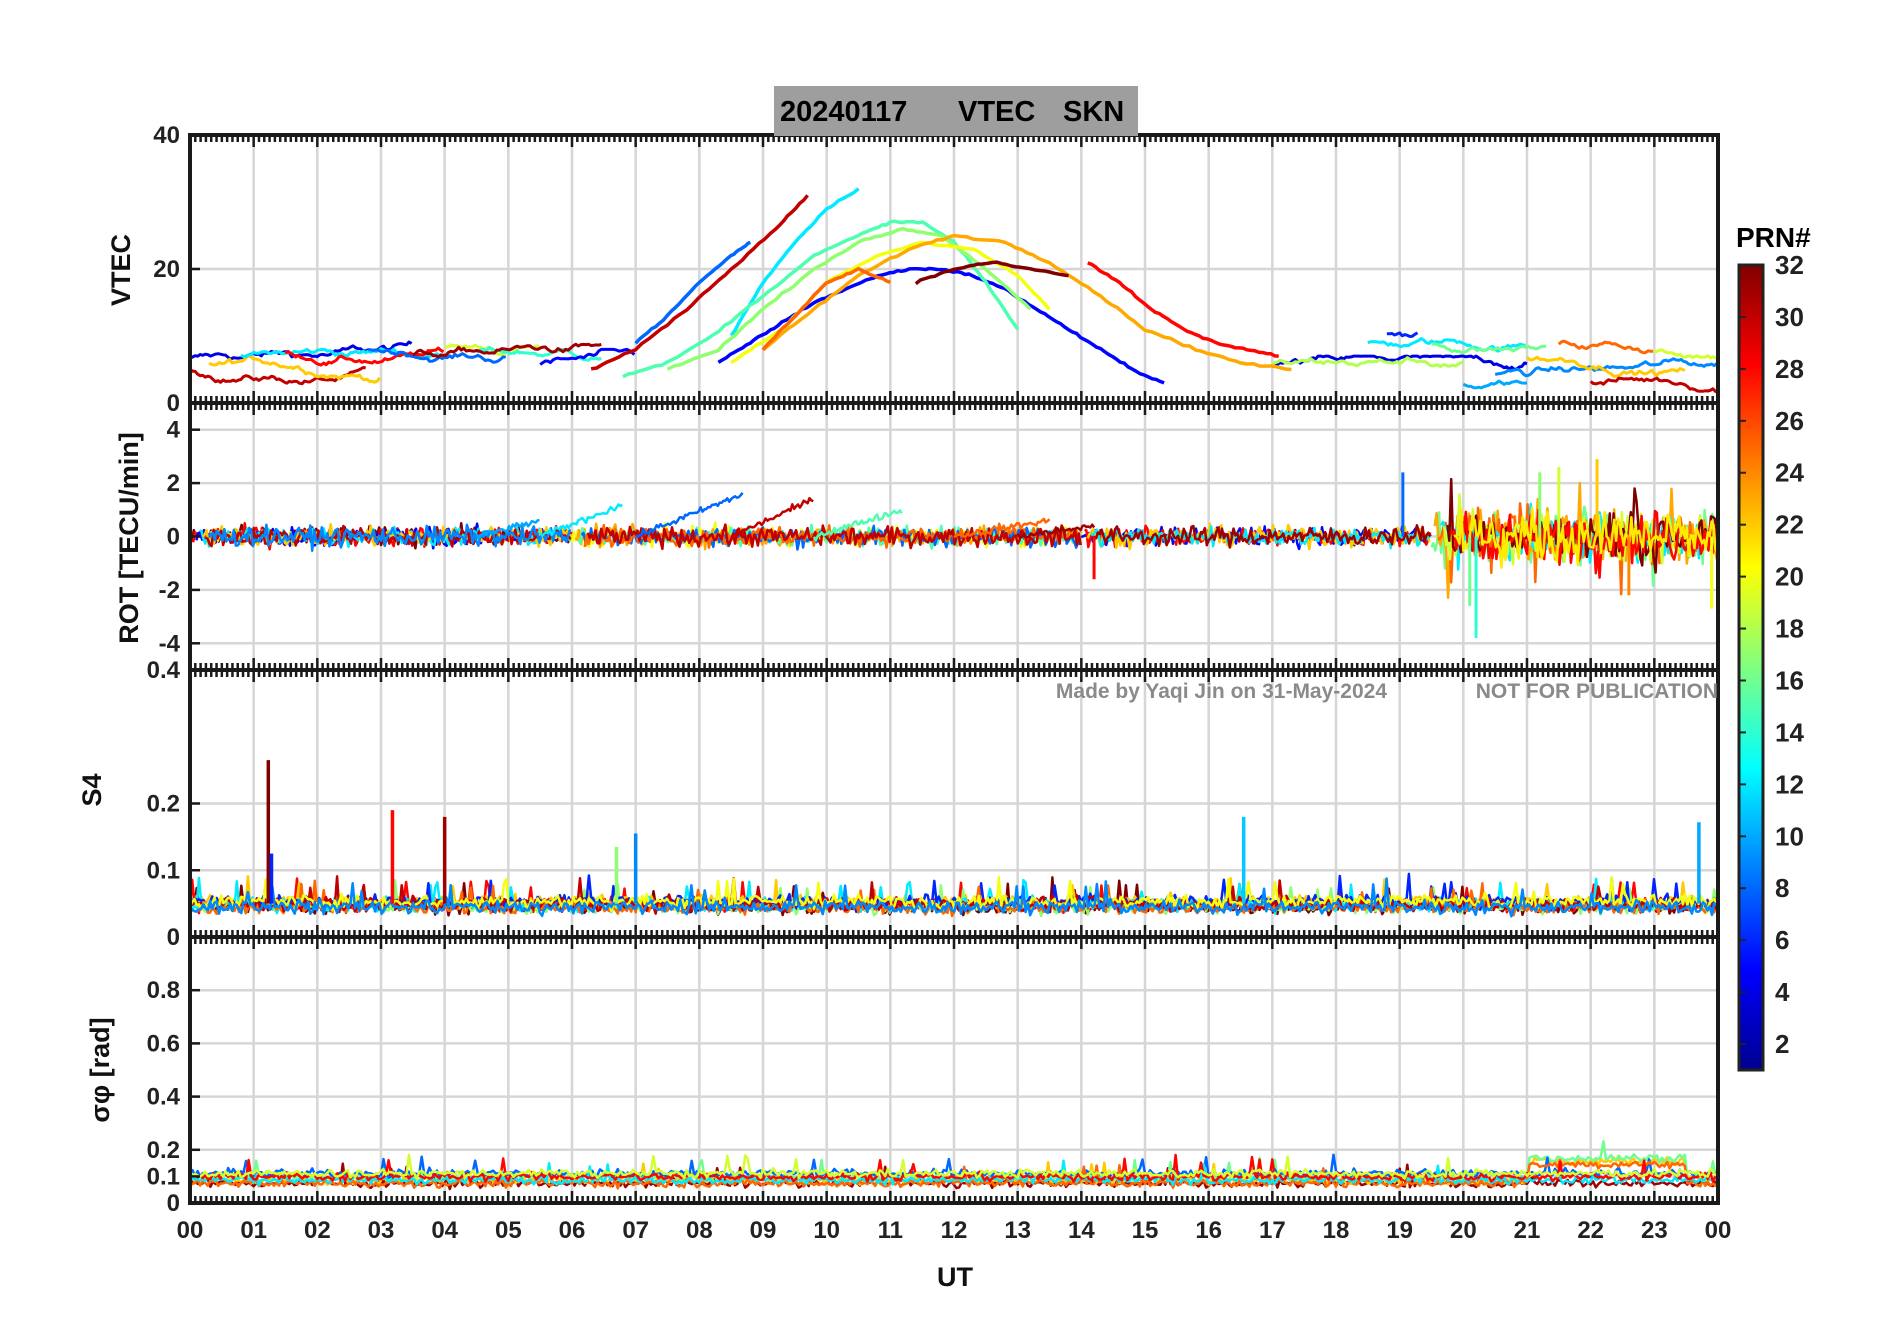 The height and width of the screenshot is (1330, 1902). I want to click on colorbar-tick-label: 26, so click(1789, 421).